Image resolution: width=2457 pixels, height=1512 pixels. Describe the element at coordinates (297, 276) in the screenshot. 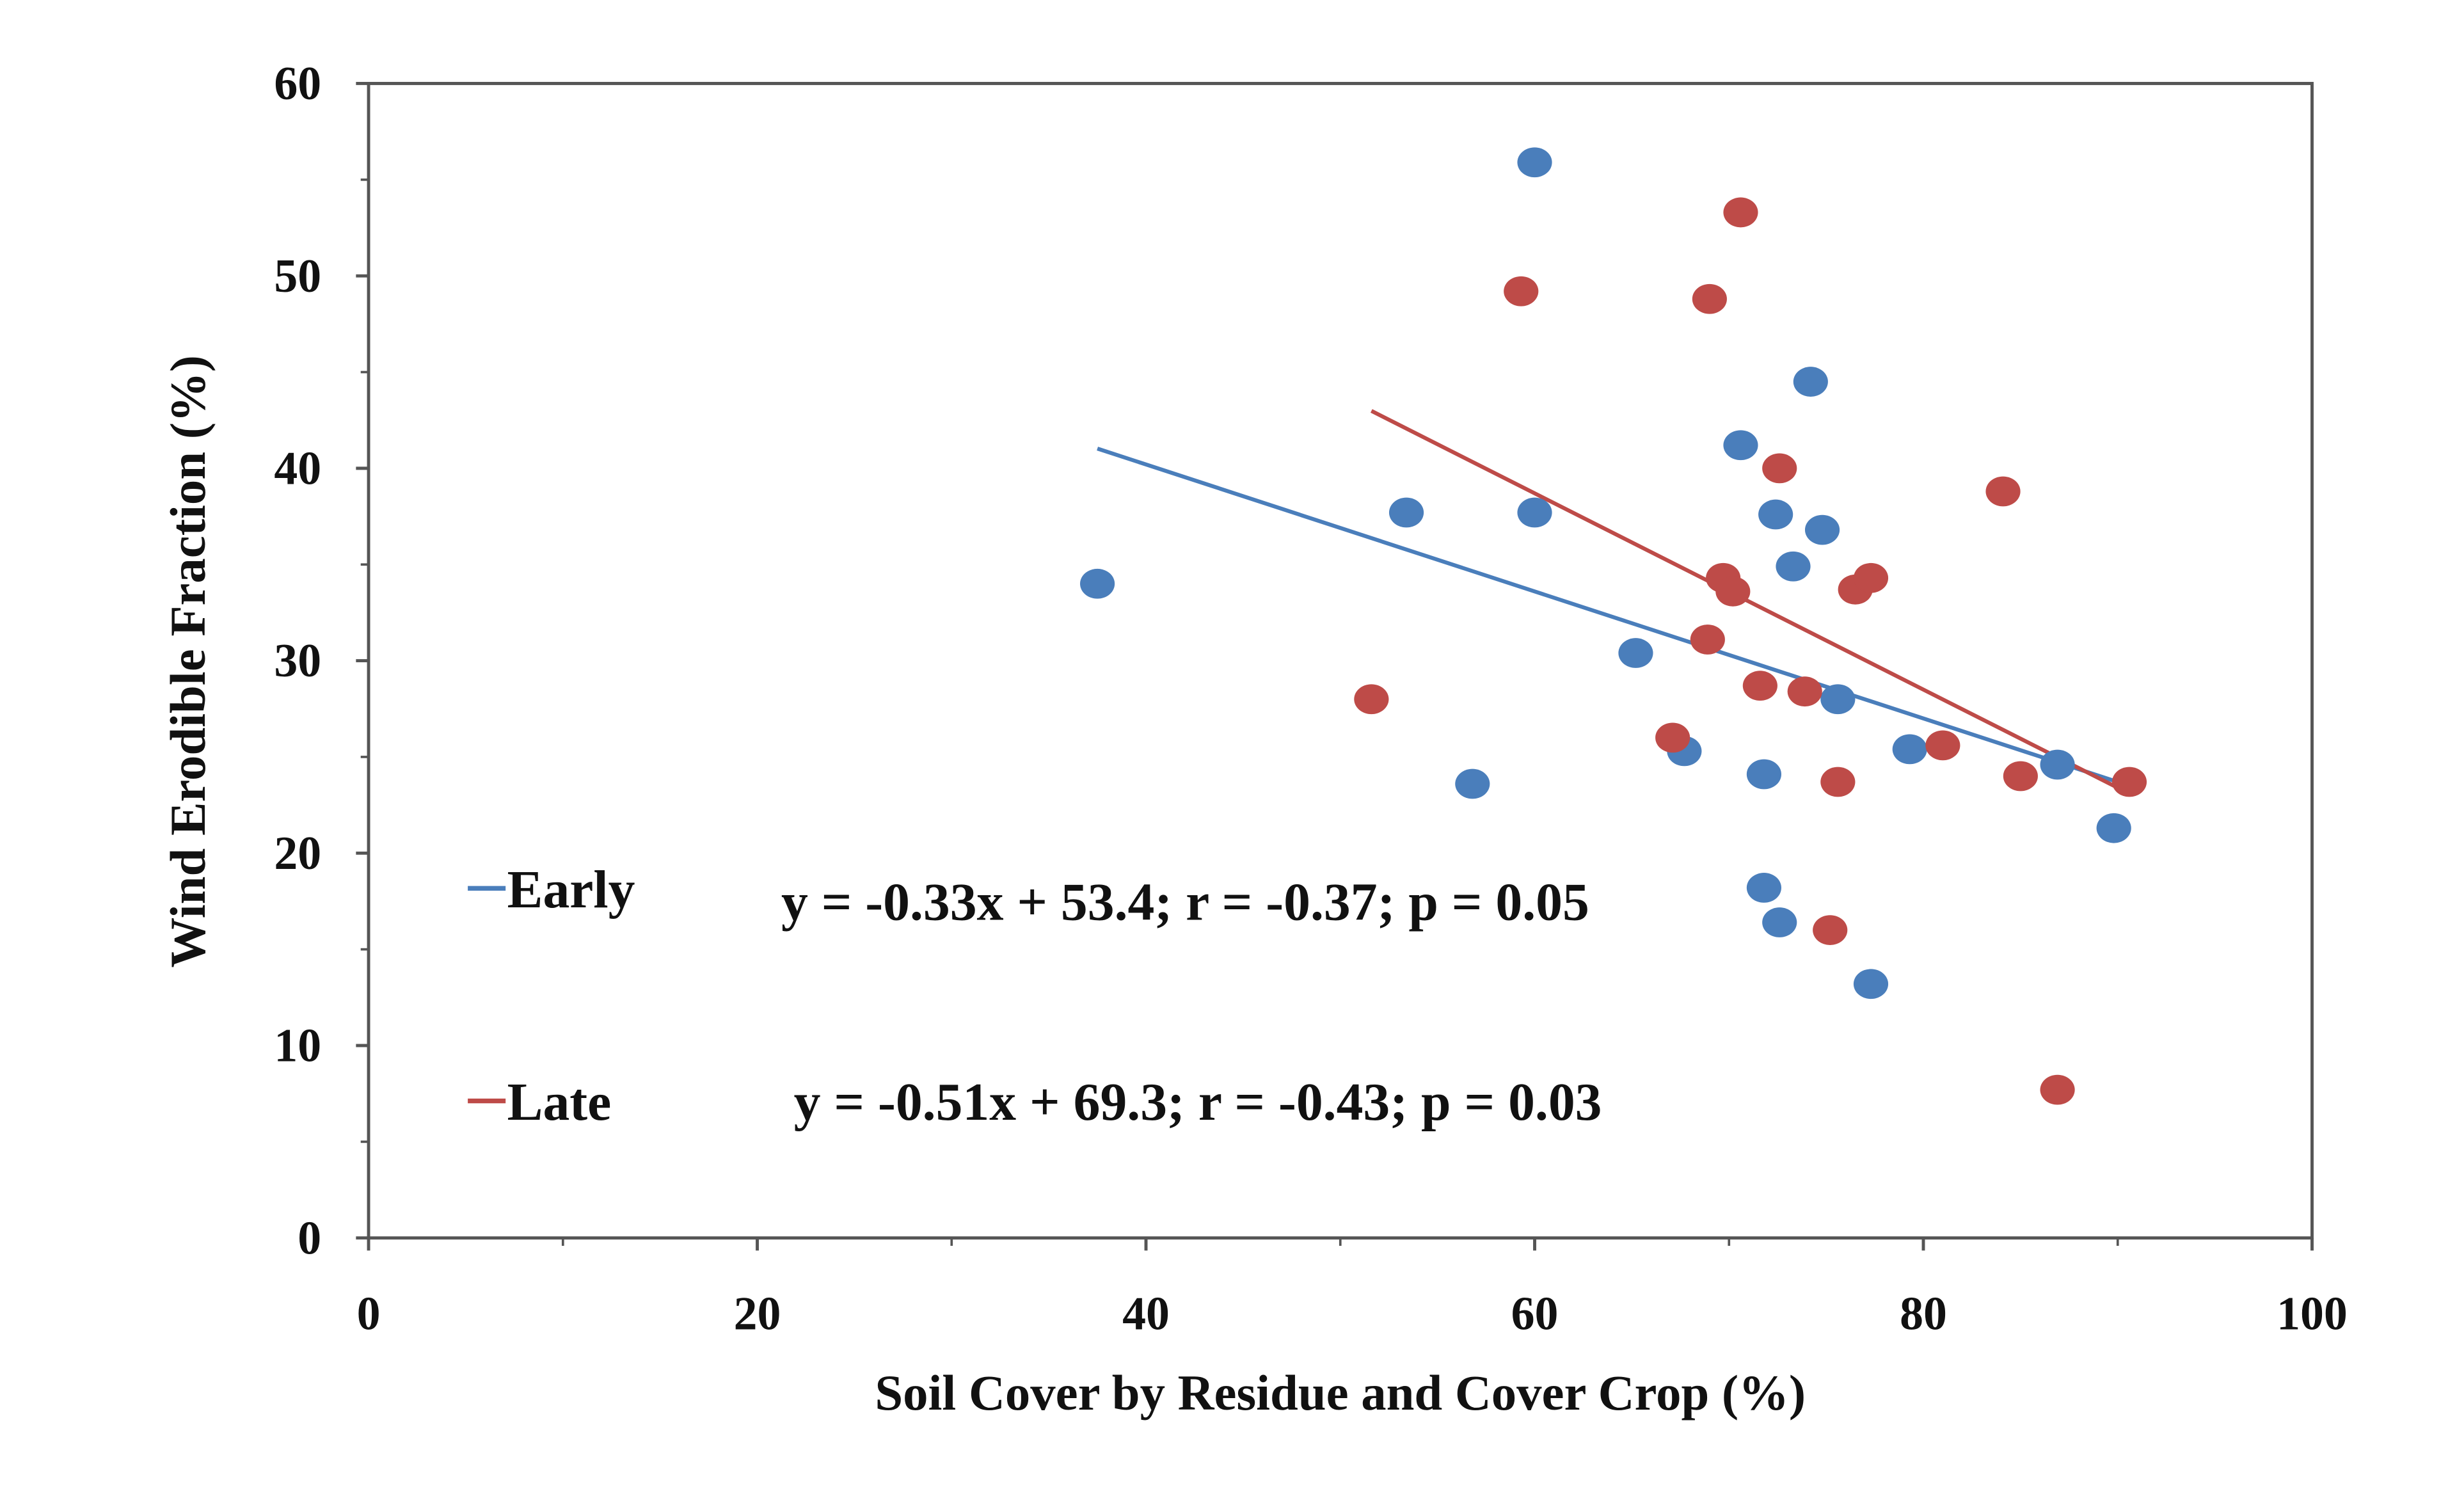

I see `y-tick-label: 50` at that location.